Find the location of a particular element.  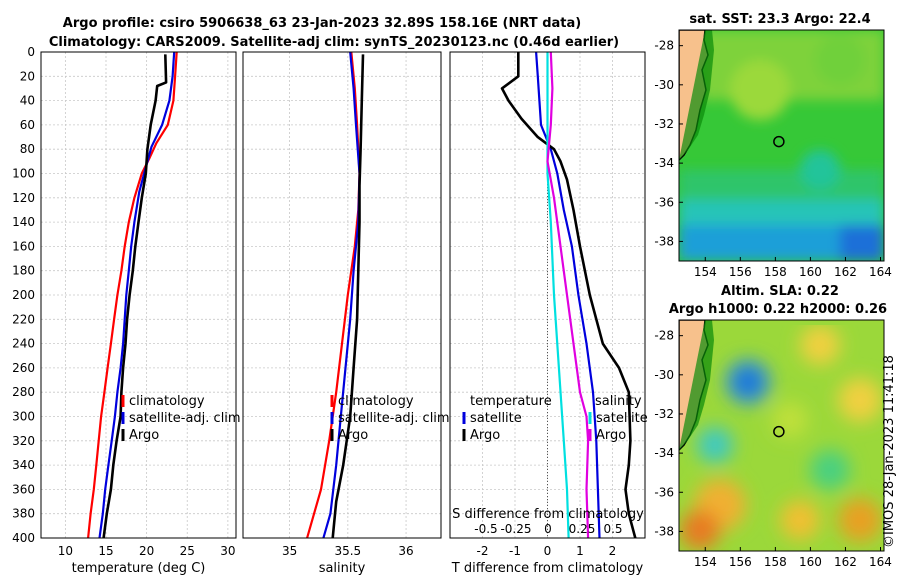

sla-map-frame is located at coordinates (781, 435).